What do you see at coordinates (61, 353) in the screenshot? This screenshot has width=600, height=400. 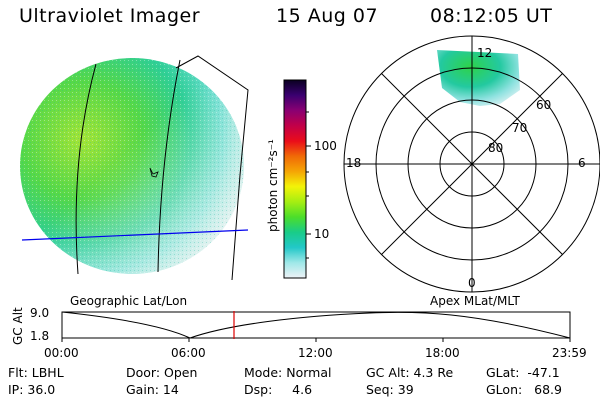 I see `plot-xtick-0000: 00:00` at bounding box center [61, 353].